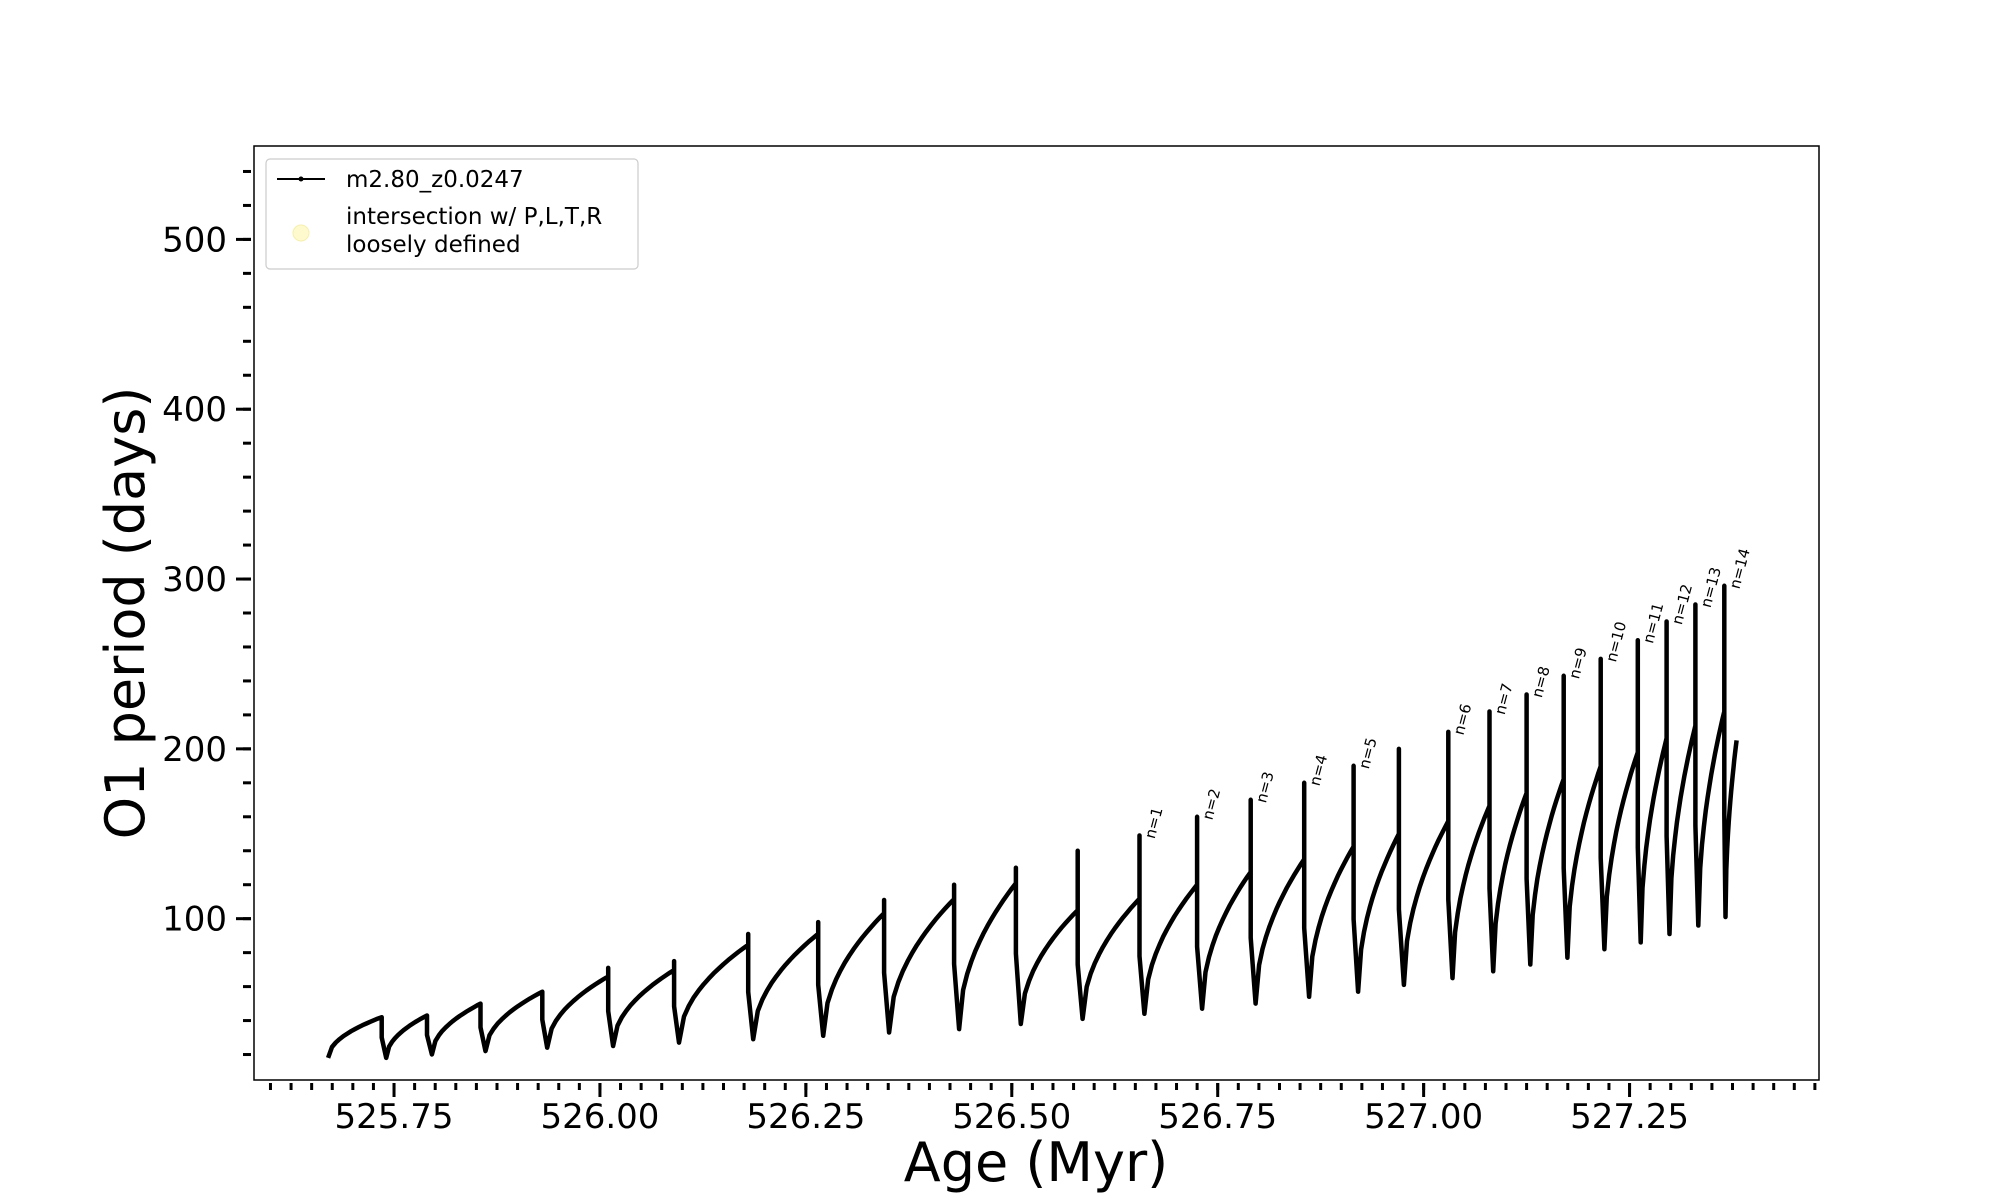  What do you see at coordinates (1217, 1117) in the screenshot?
I see `x-tick-label: 526.75` at bounding box center [1217, 1117].